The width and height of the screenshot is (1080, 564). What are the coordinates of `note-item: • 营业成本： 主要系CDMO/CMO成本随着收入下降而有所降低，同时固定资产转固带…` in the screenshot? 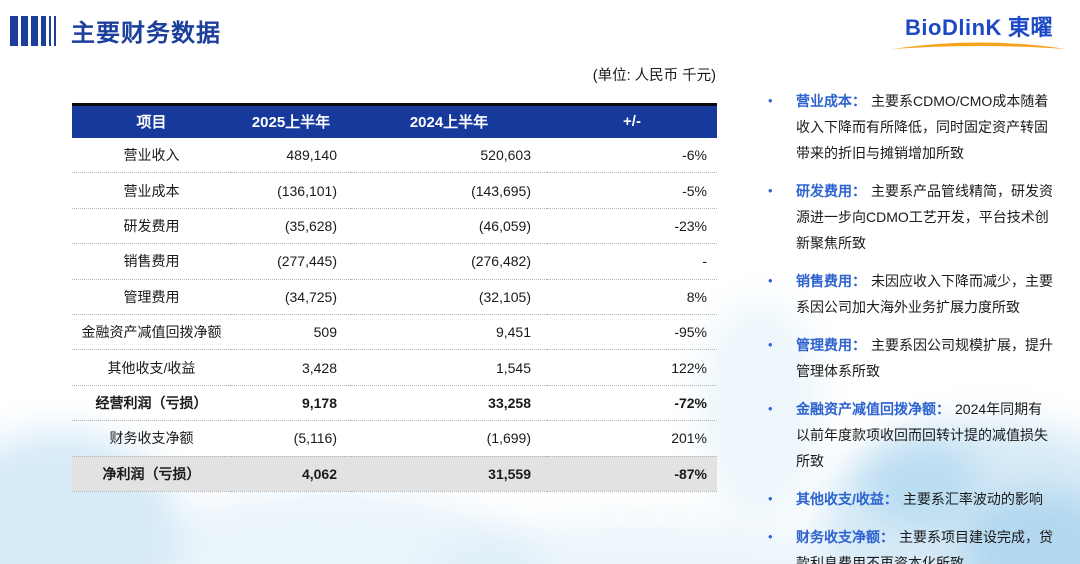 It's located at (912, 127).